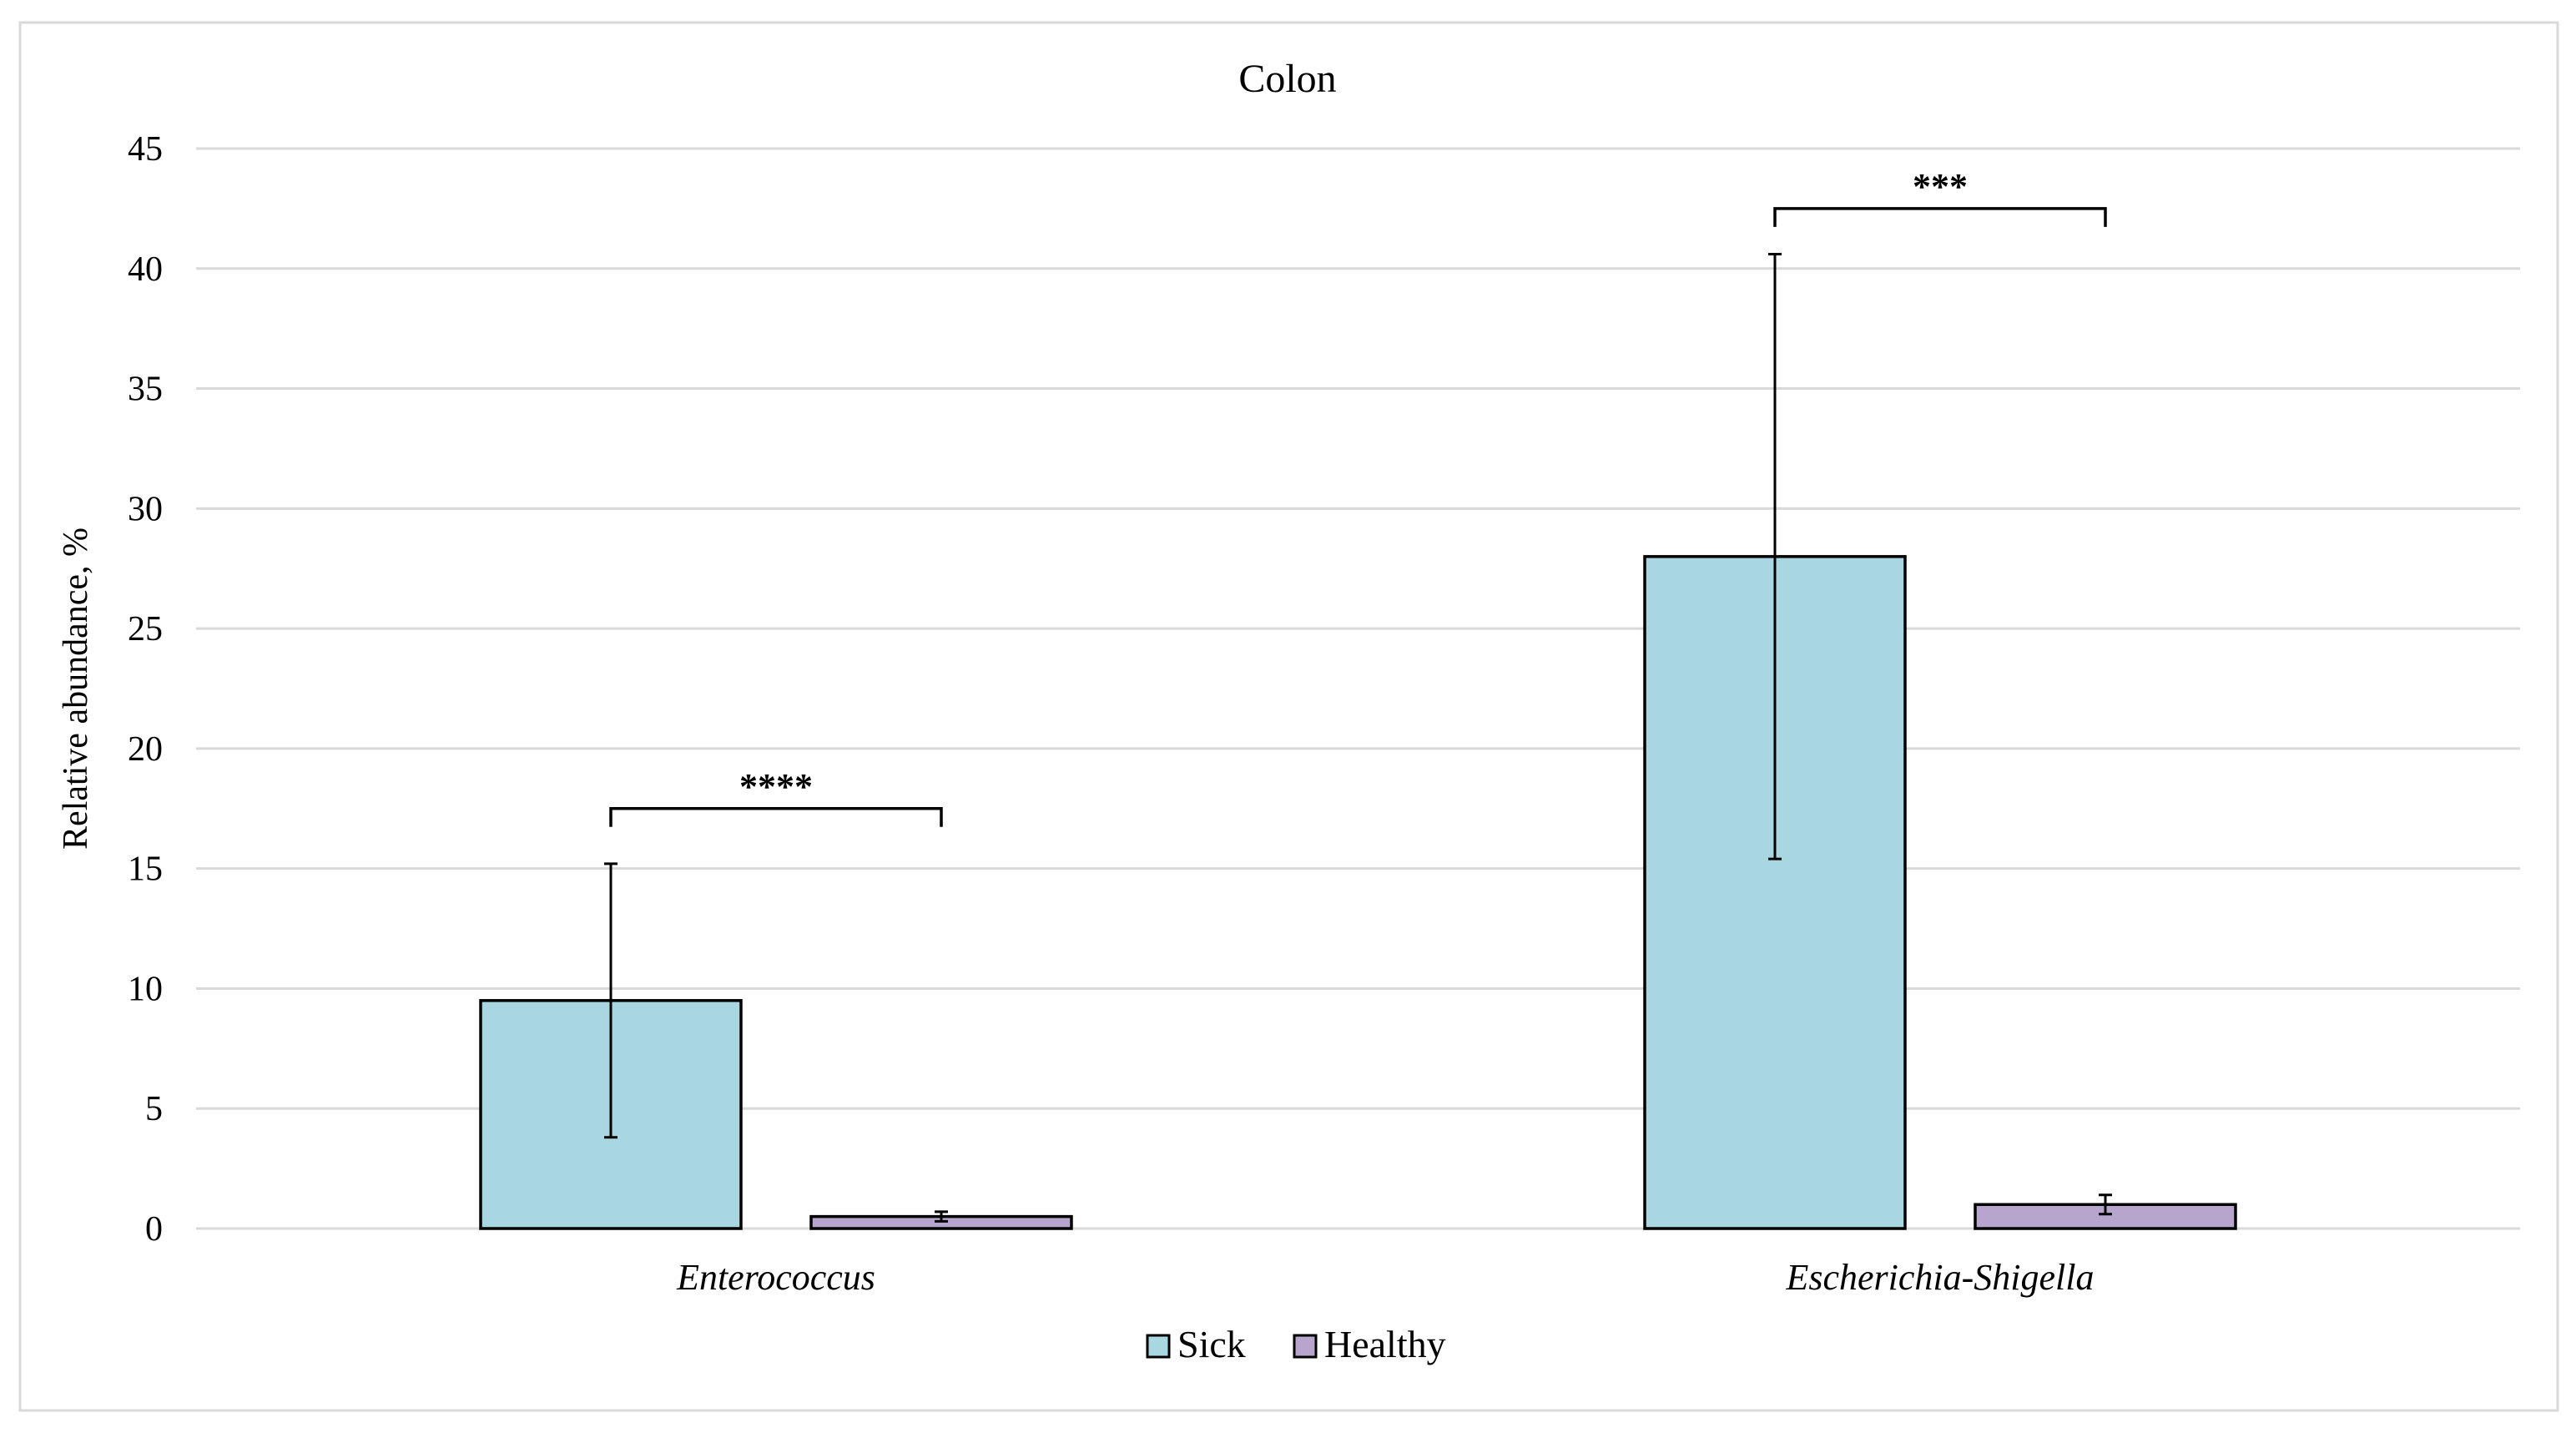 This screenshot has height=1433, width=2576. Describe the element at coordinates (1287, 79) in the screenshot. I see `chart-title: Colon` at that location.